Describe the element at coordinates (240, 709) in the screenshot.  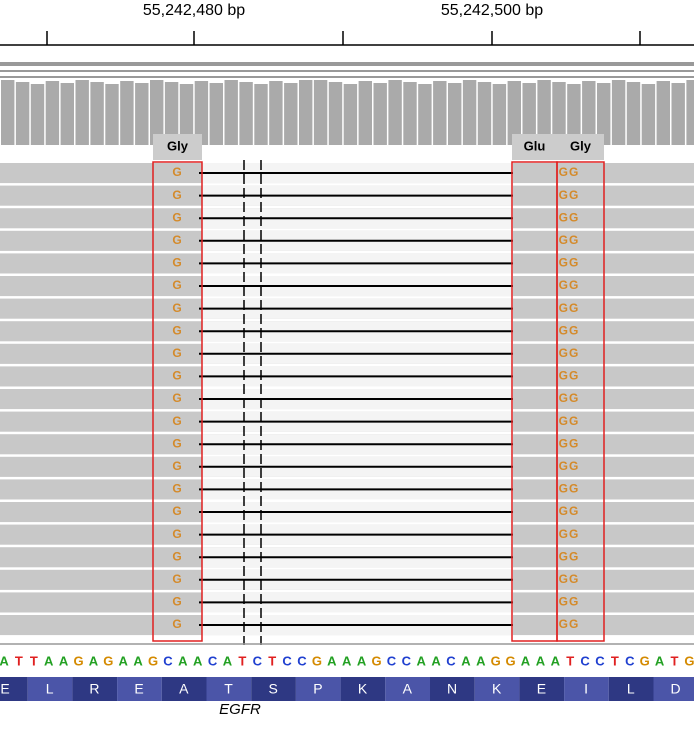
I see `gene-label: EGFR` at that location.